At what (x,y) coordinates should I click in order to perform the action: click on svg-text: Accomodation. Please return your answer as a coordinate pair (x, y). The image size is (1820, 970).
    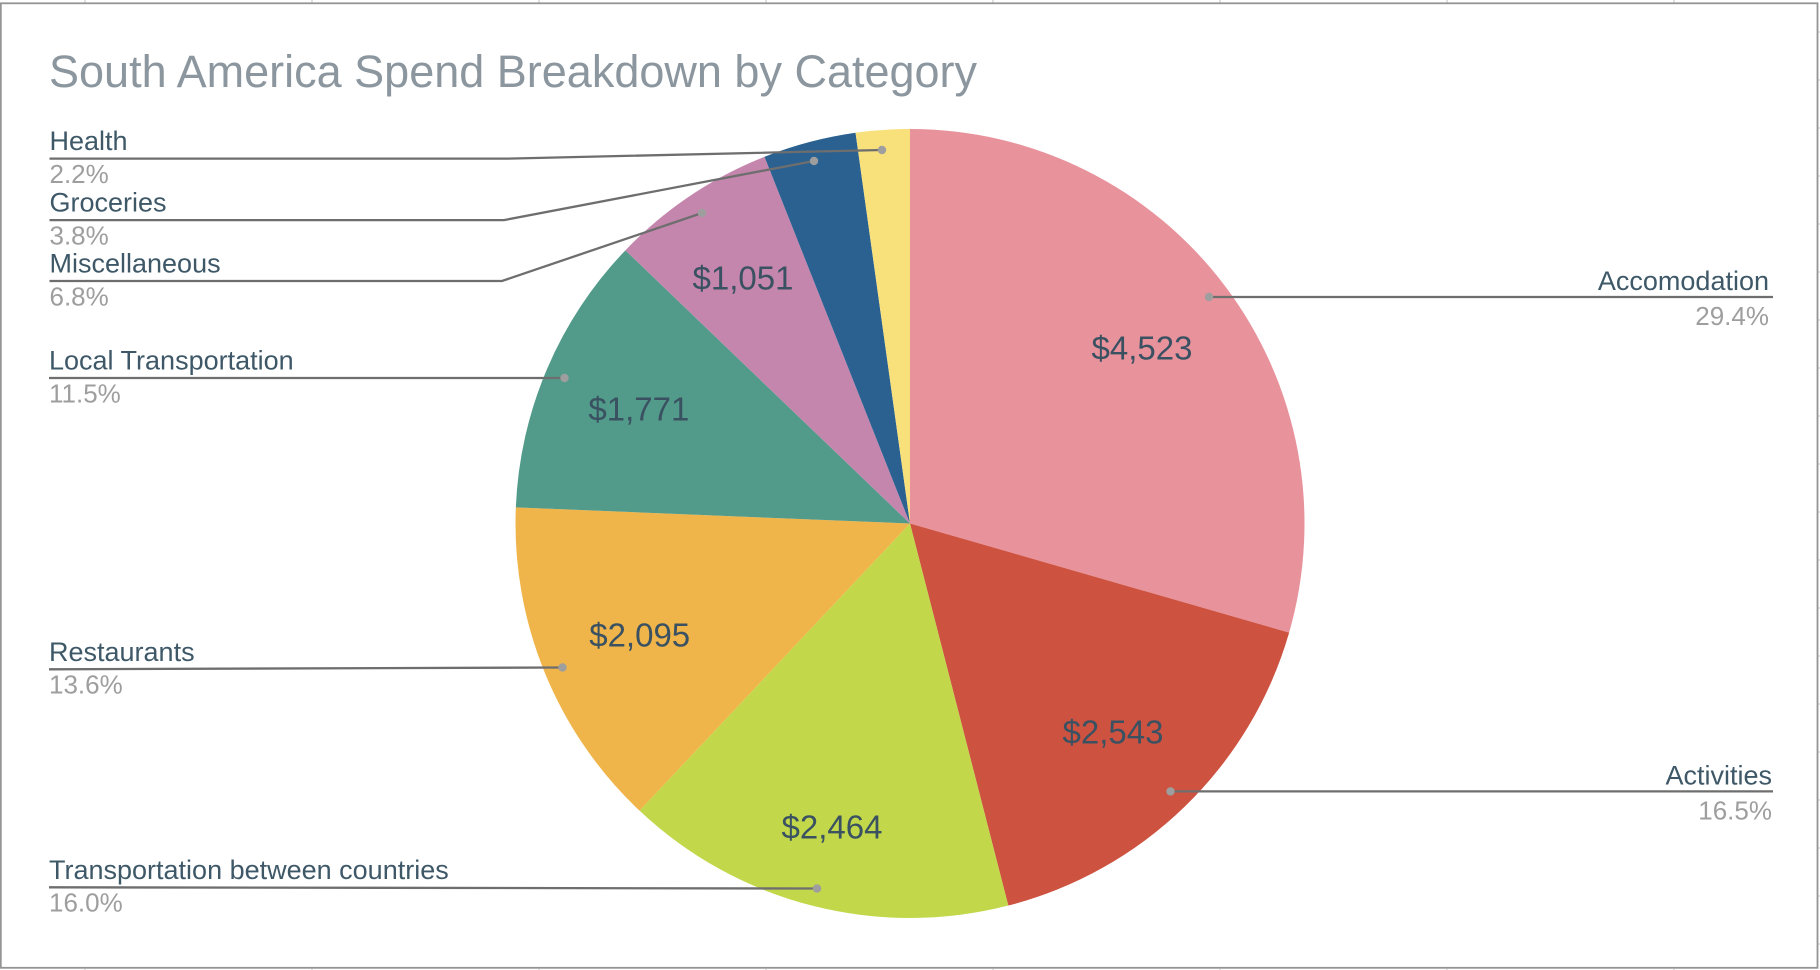
    Looking at the image, I should click on (1683, 281).